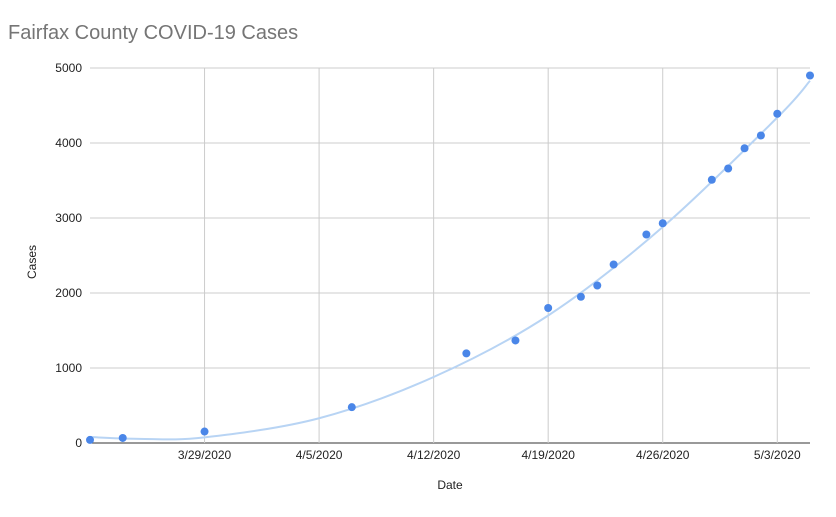  Describe the element at coordinates (319, 455) in the screenshot. I see `x-tick-label: 4/5/2020` at that location.